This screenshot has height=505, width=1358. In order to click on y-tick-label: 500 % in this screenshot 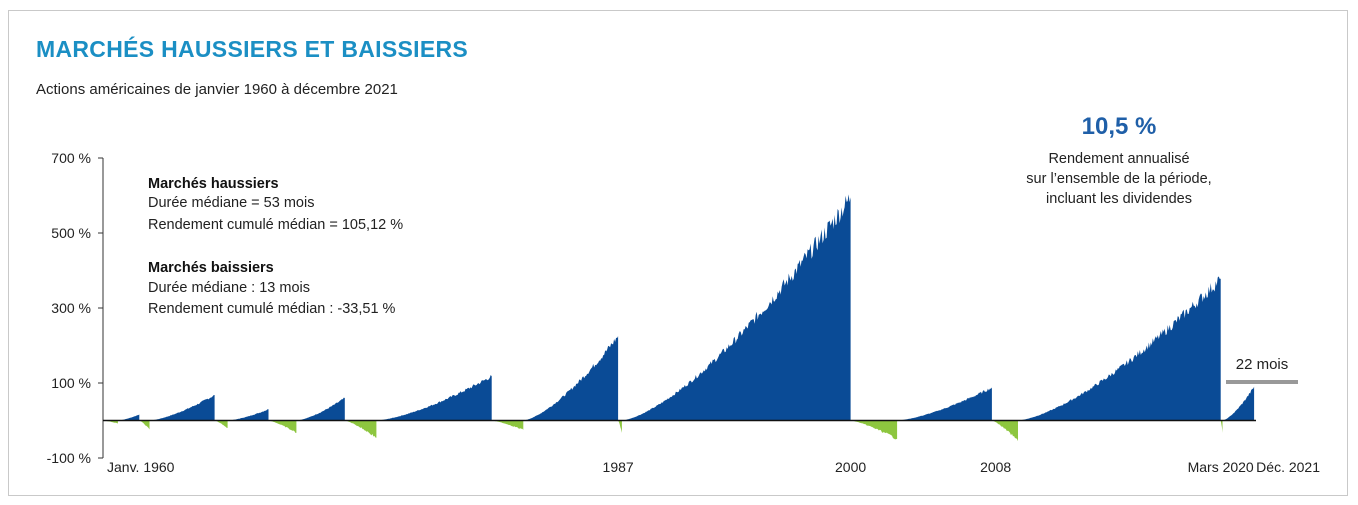, I will do `click(71, 233)`.